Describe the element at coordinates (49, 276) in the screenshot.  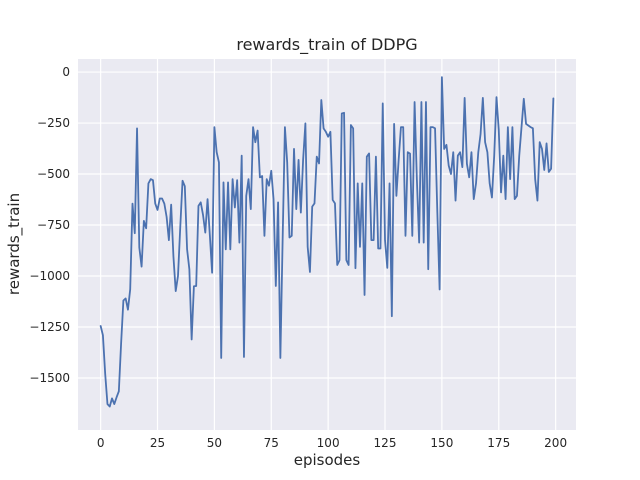
I see `y-tick-label: −1000` at that location.